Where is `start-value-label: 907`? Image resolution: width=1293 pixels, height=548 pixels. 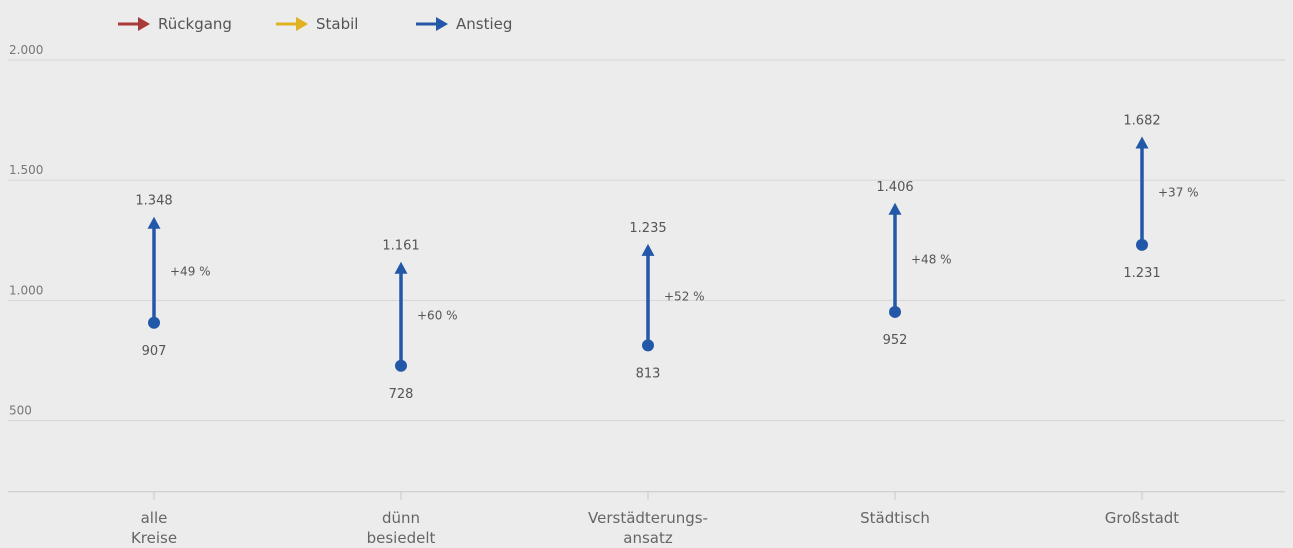
start-value-label: 907 is located at coordinates (154, 351).